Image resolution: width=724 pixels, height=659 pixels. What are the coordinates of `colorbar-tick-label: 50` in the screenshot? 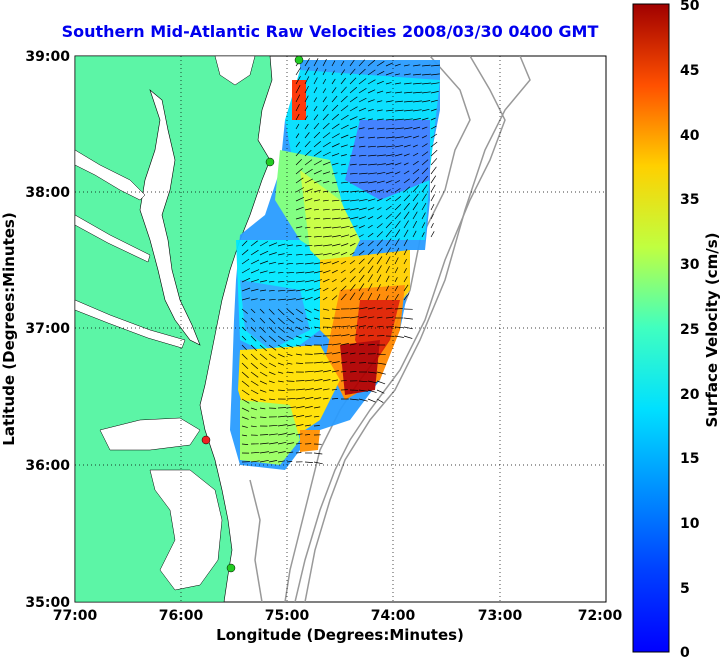 It's located at (690, 7).